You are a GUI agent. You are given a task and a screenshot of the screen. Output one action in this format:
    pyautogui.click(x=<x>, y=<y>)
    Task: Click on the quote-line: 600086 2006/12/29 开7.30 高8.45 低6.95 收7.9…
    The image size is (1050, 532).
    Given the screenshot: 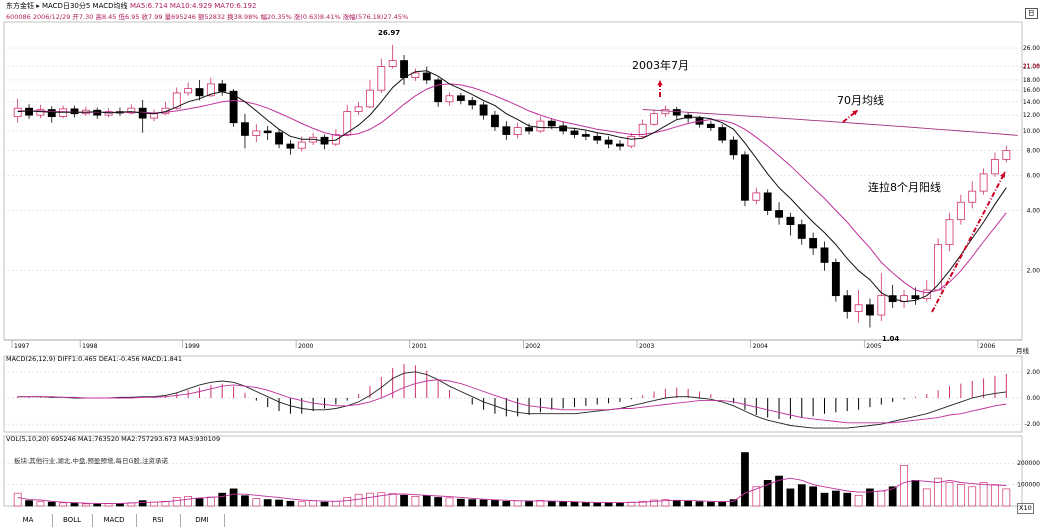 What is the action you would take?
    pyautogui.click(x=207, y=17)
    